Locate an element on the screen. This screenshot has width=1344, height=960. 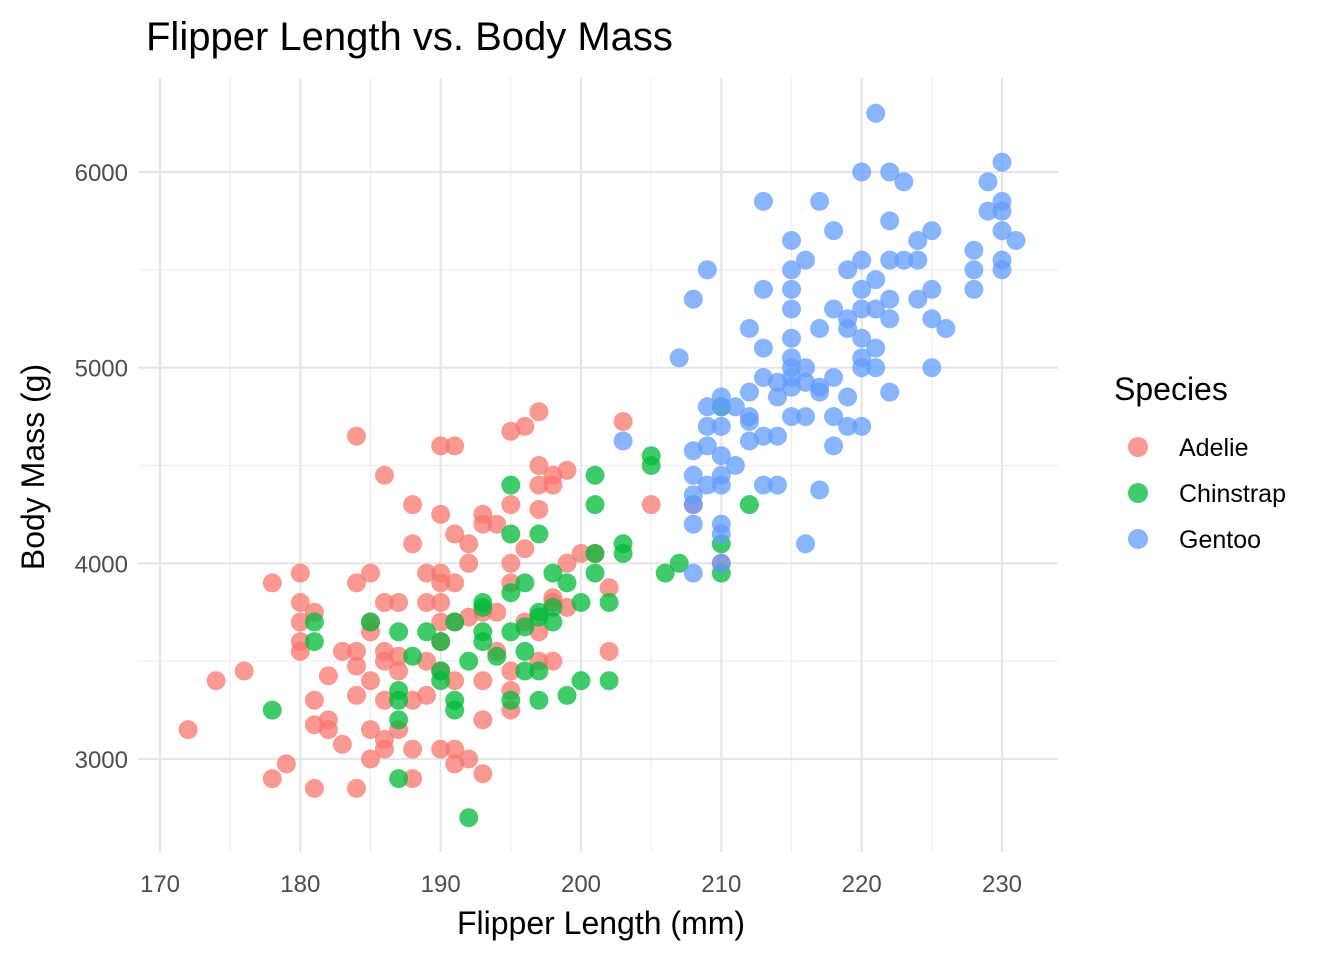
x-axis-ticks: 170 180 190 200 210 220 230 is located at coordinates (581, 884).